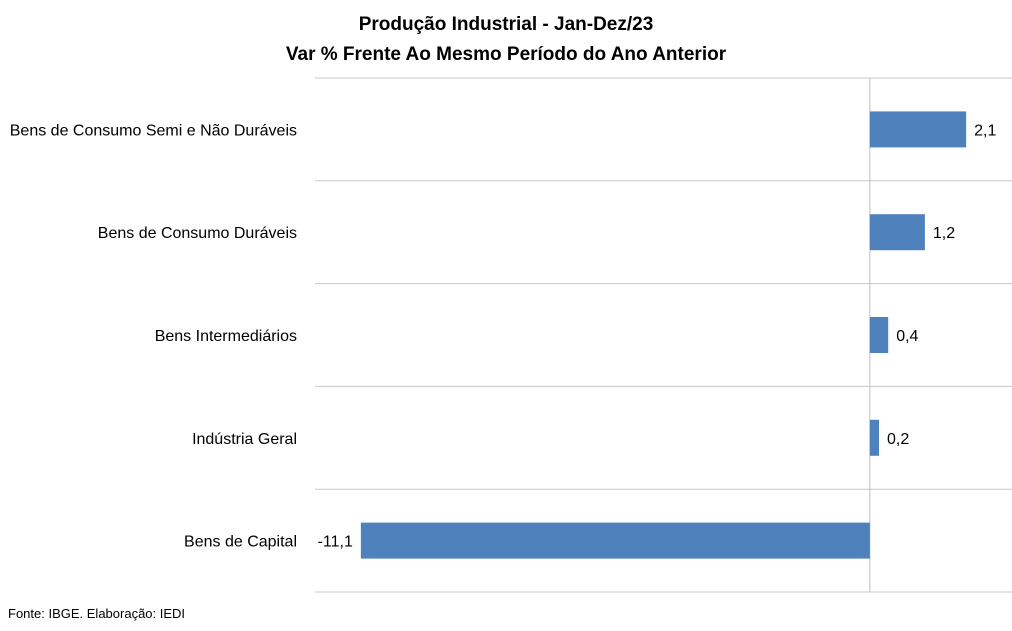 This screenshot has height=631, width=1012. Describe the element at coordinates (240, 542) in the screenshot. I see `category-label: Bens de Capital` at that location.